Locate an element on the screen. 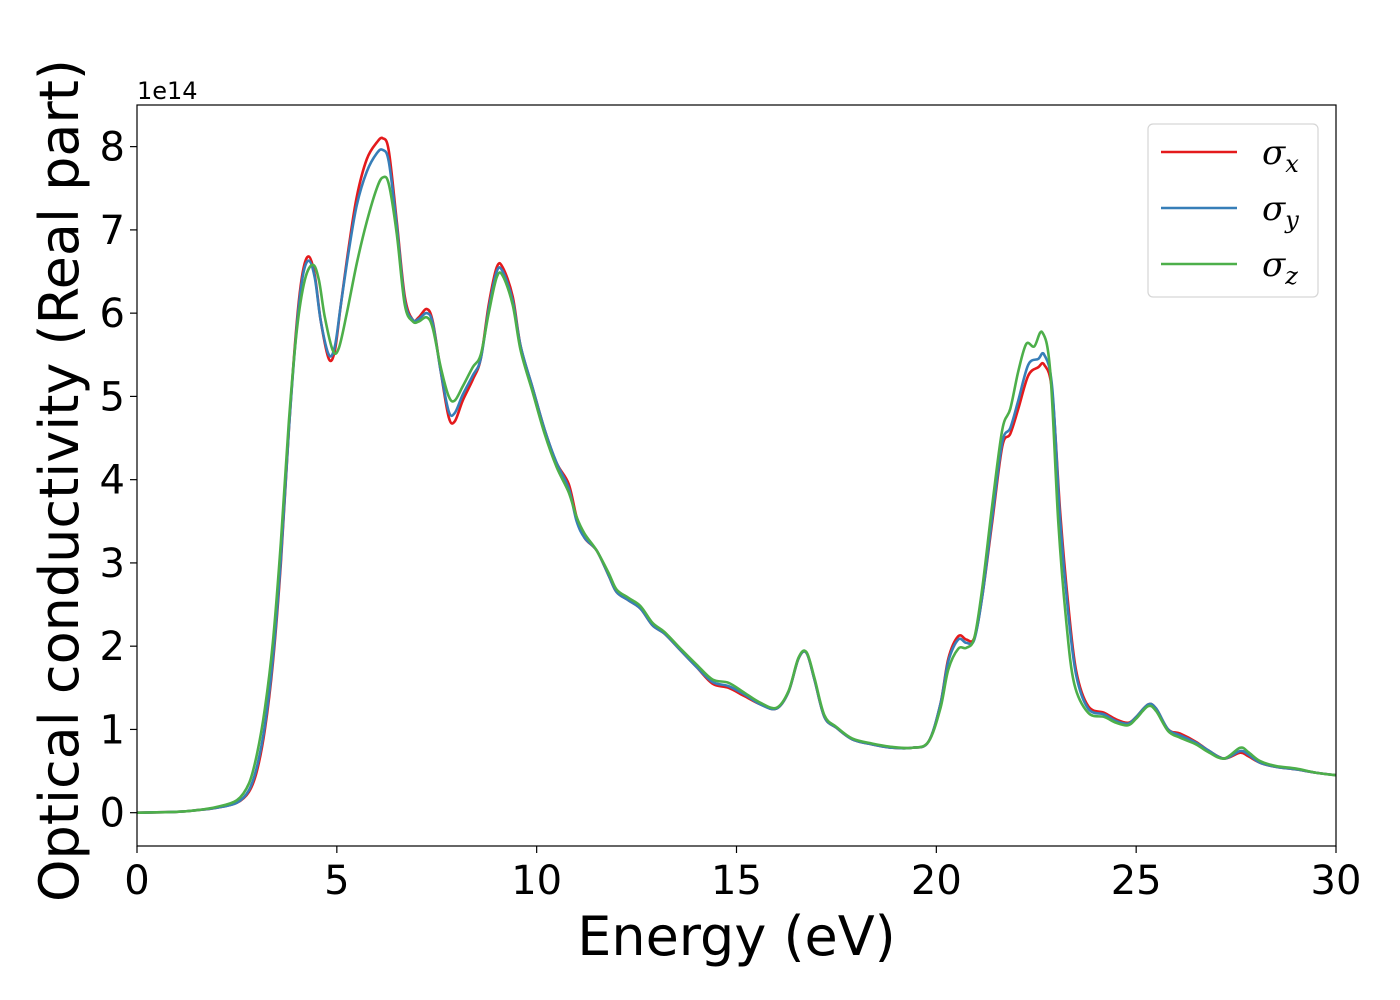 This screenshot has width=1400, height=1000. legend-label-sigma-y: σy is located at coordinates (1280, 211).